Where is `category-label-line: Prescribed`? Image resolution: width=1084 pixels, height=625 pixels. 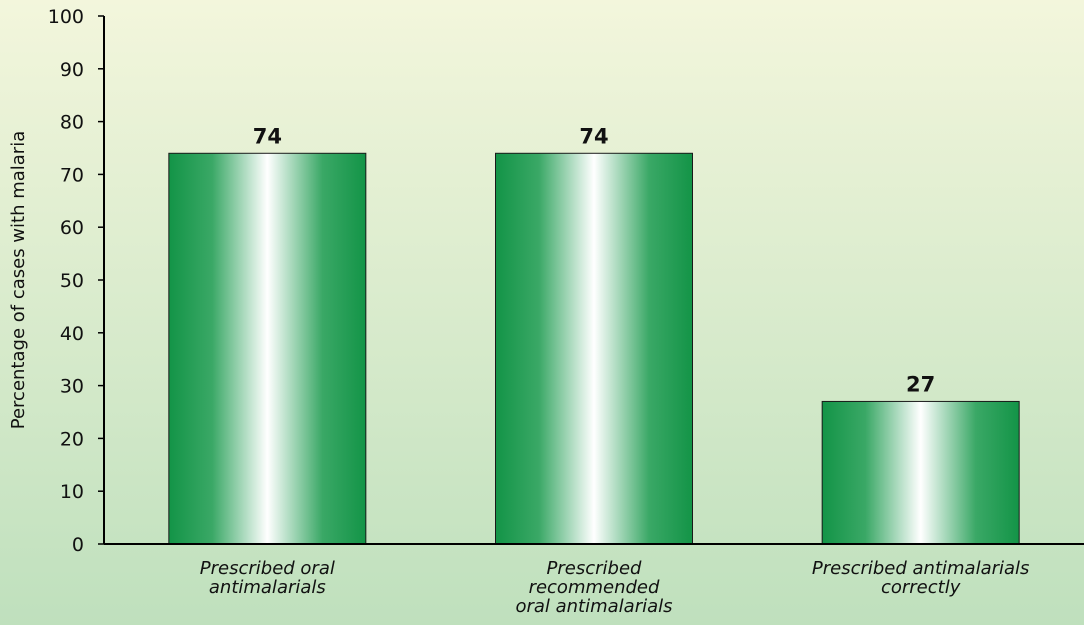 category-label-line: Prescribed is located at coordinates (595, 568).